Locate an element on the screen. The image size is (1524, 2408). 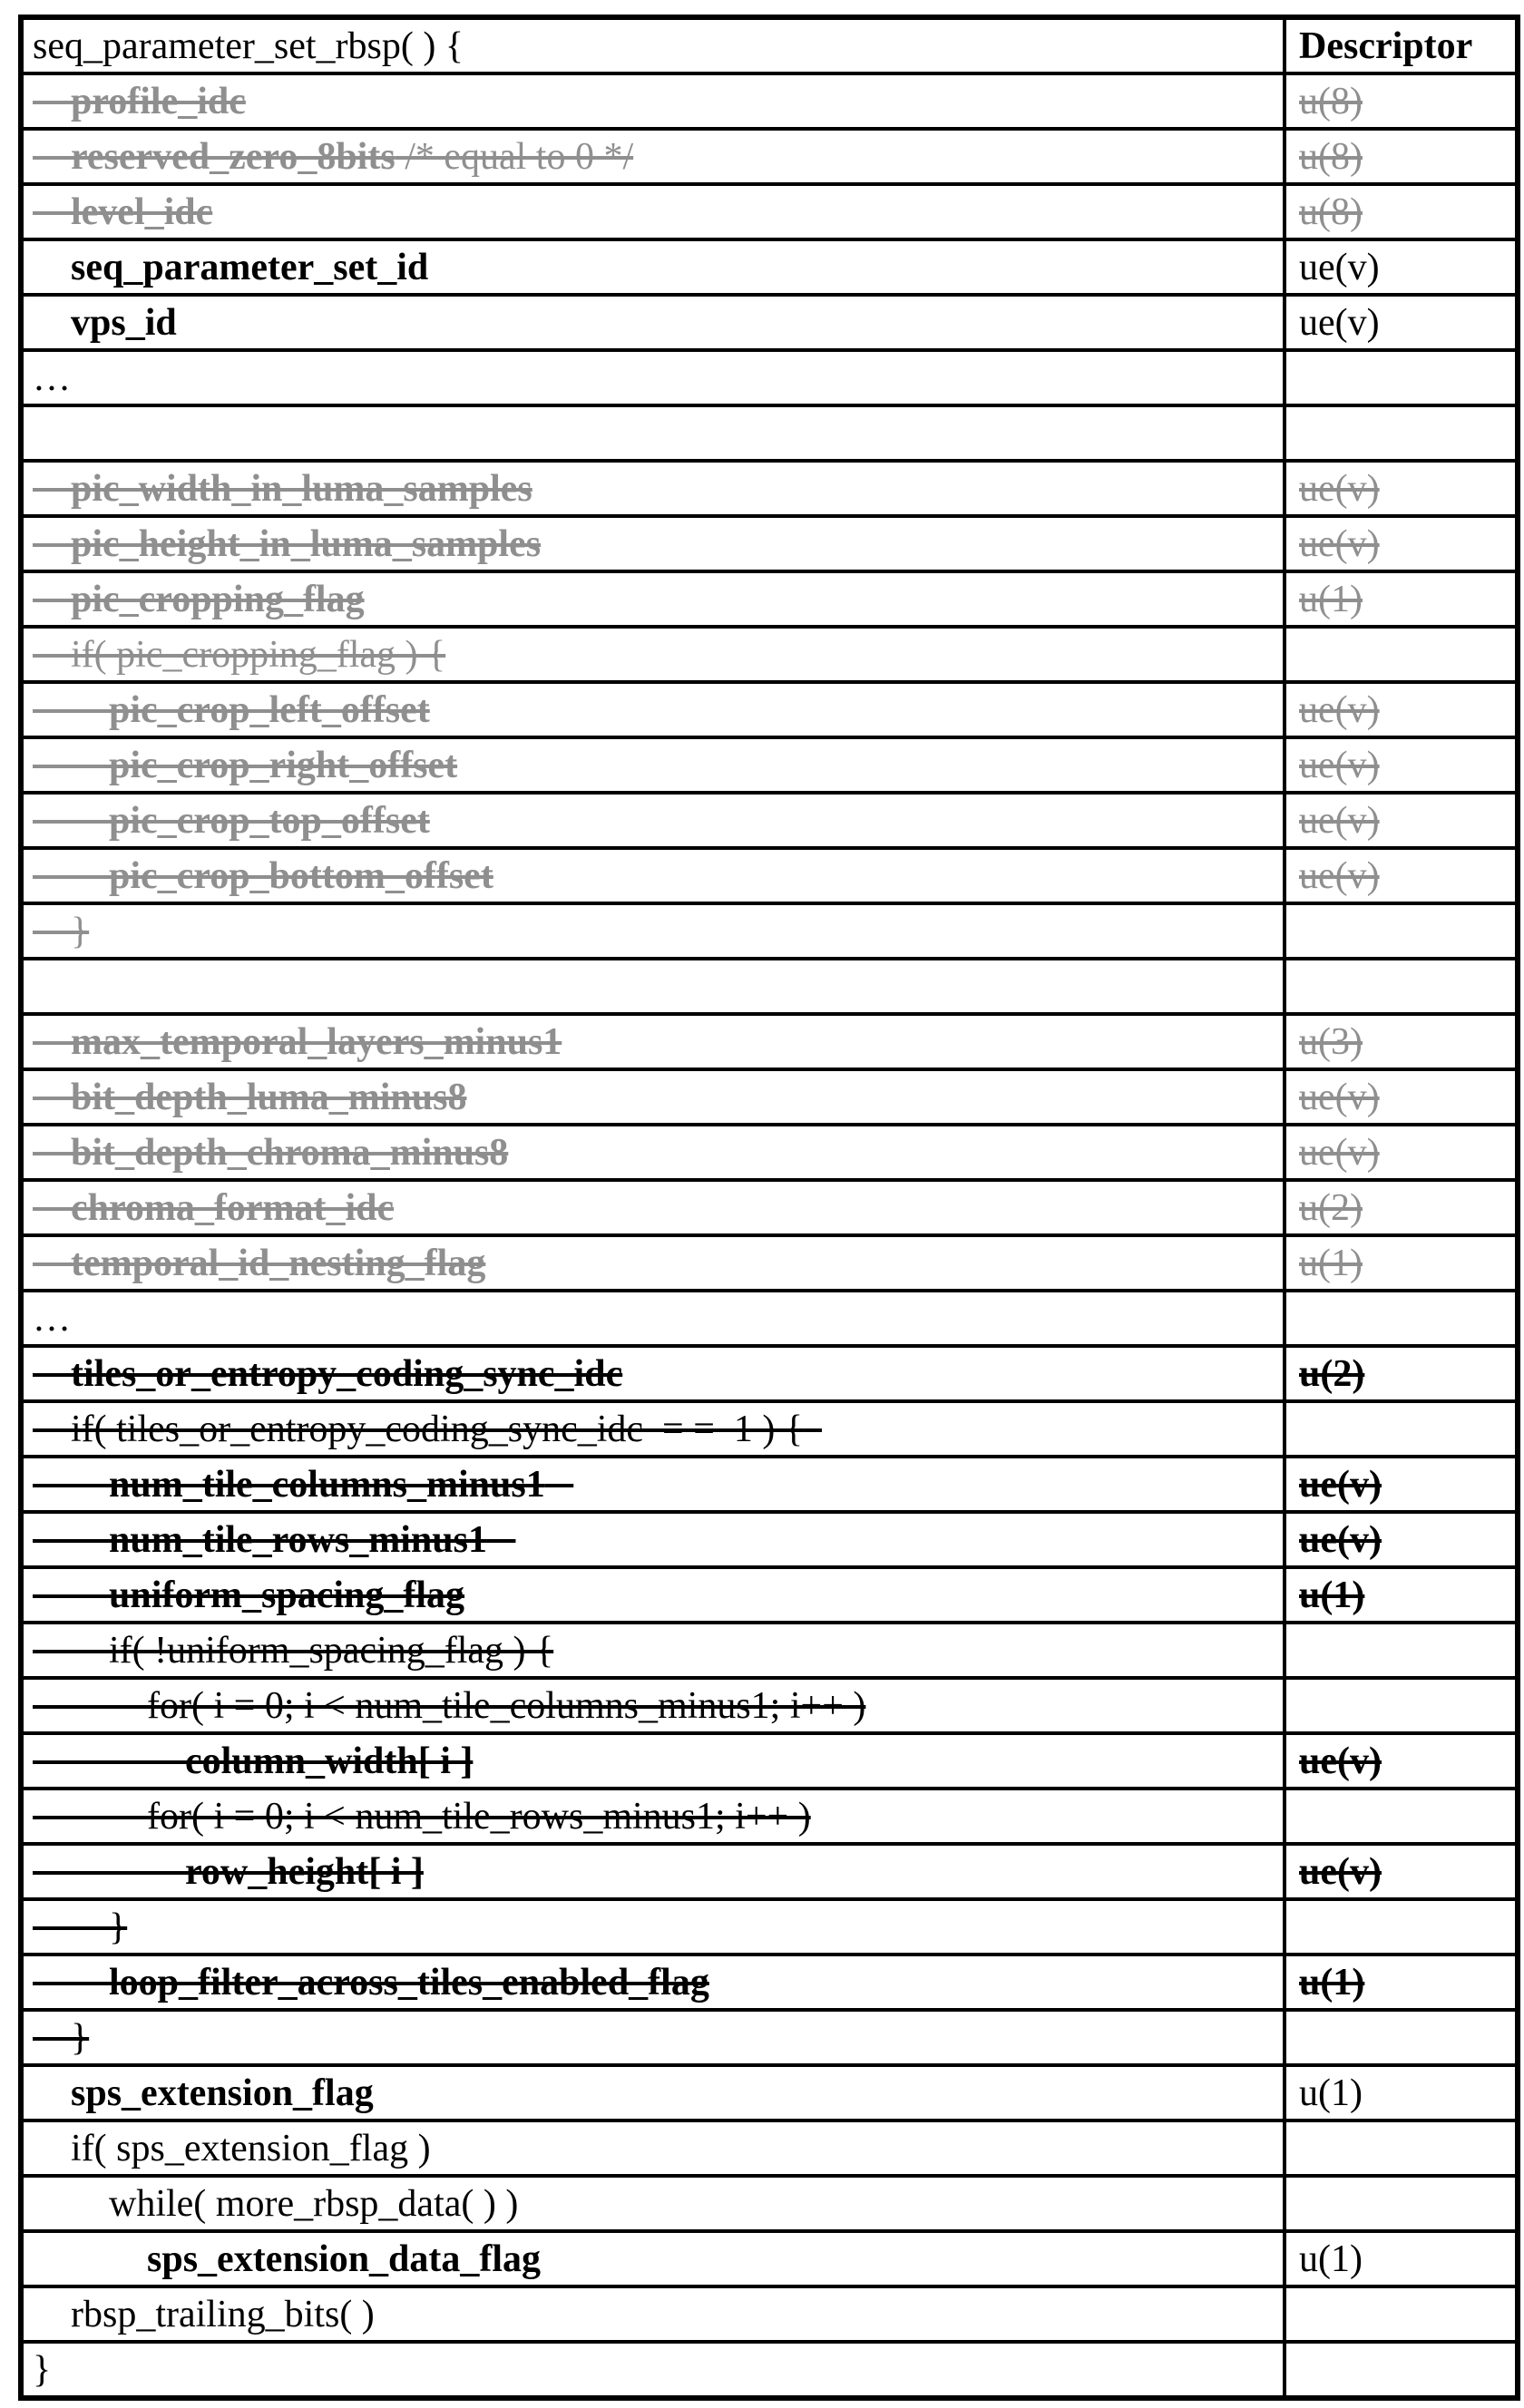
syntax-cell: num_tile_rows_minus1 is located at coordinates (652, 1539).